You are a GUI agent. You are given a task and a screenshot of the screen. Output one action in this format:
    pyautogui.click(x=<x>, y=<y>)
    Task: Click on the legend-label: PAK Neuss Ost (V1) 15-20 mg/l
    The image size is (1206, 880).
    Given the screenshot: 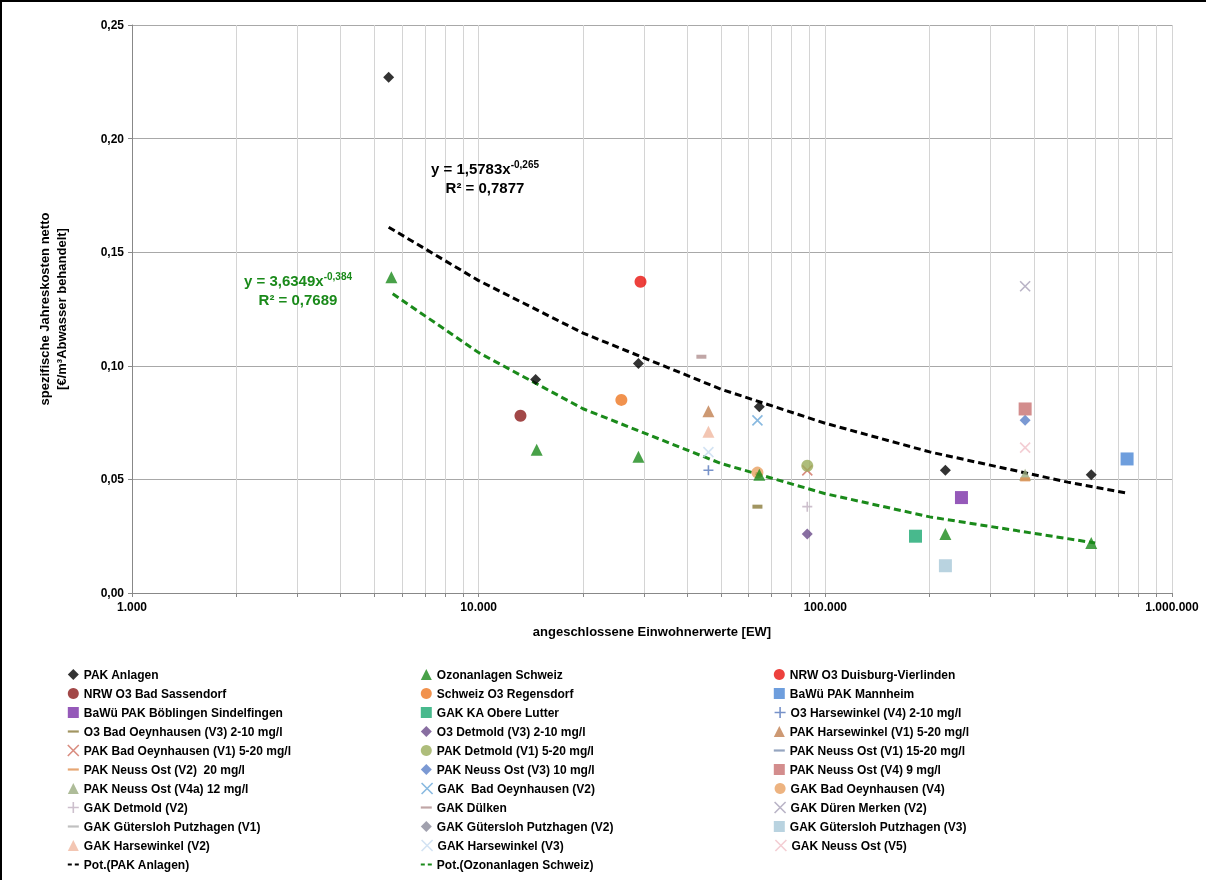 What is the action you would take?
    pyautogui.click(x=877, y=750)
    